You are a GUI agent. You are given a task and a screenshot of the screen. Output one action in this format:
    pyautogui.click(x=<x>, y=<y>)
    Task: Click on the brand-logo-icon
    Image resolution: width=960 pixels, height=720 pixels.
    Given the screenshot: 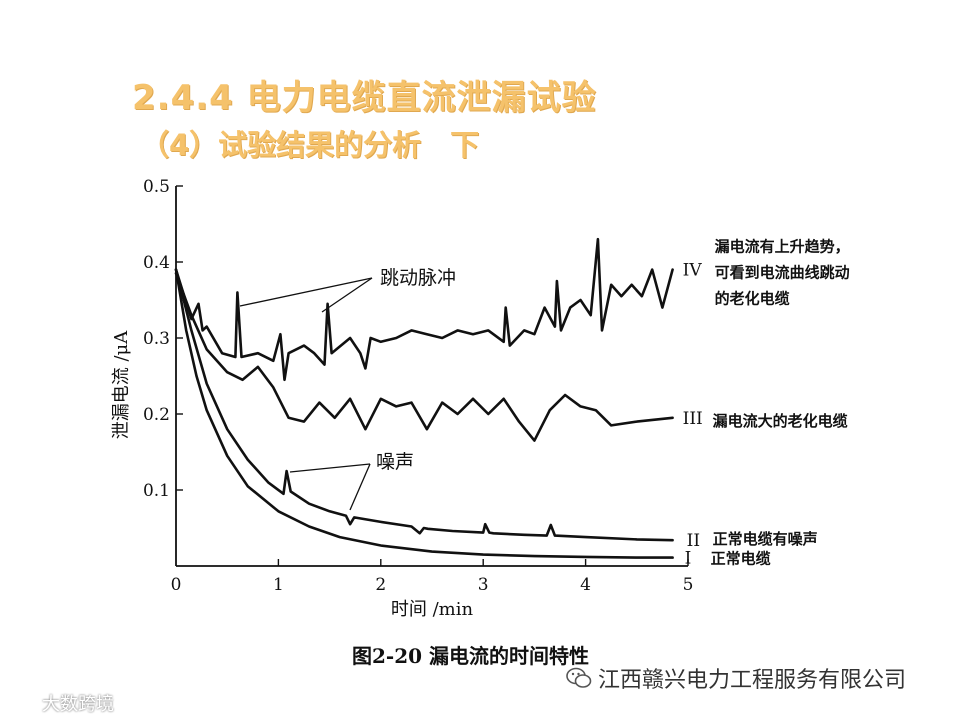 What is the action you would take?
    pyautogui.click(x=21, y=703)
    